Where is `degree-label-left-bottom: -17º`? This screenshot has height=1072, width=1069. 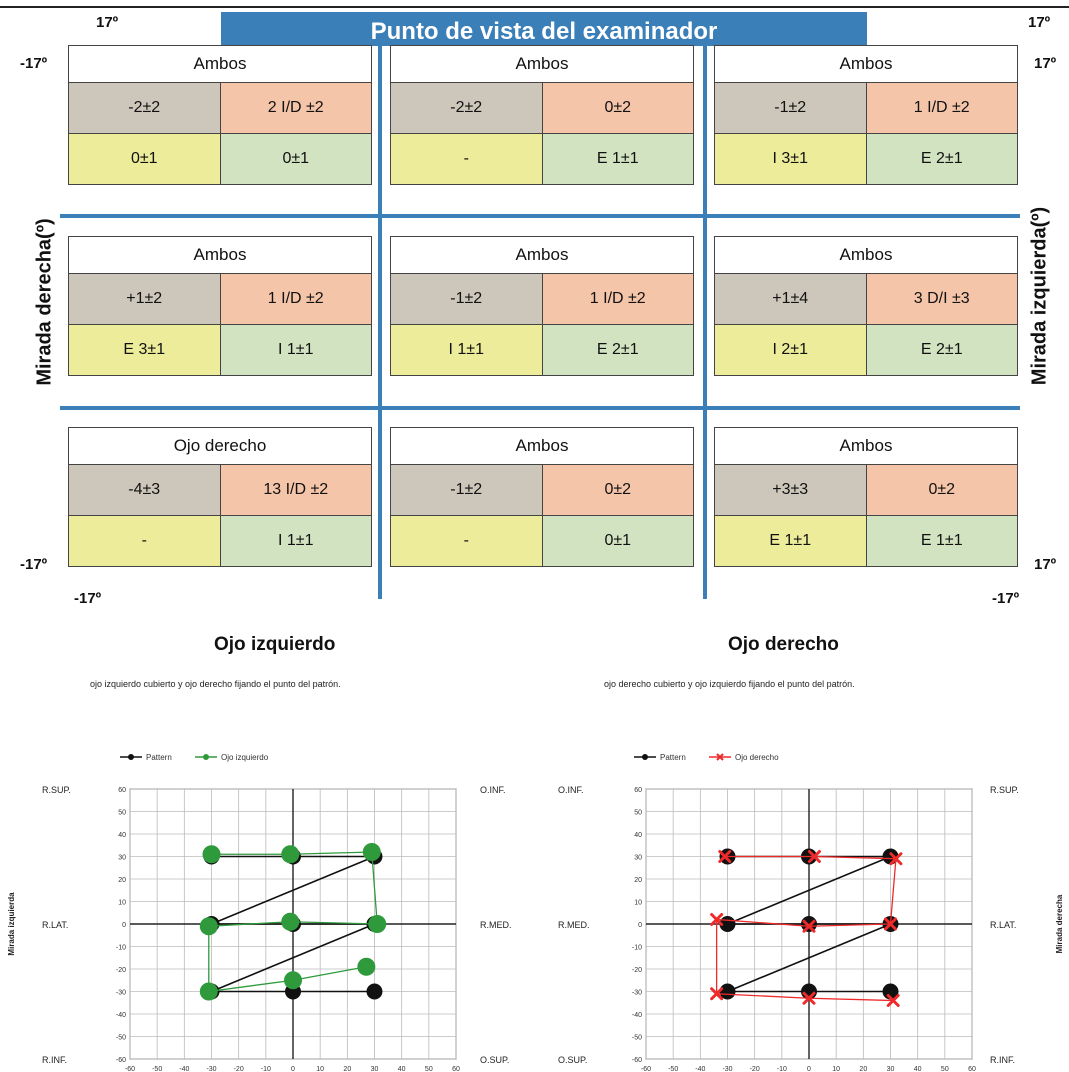
degree-label-left-bottom: -17º is located at coordinates (34, 564).